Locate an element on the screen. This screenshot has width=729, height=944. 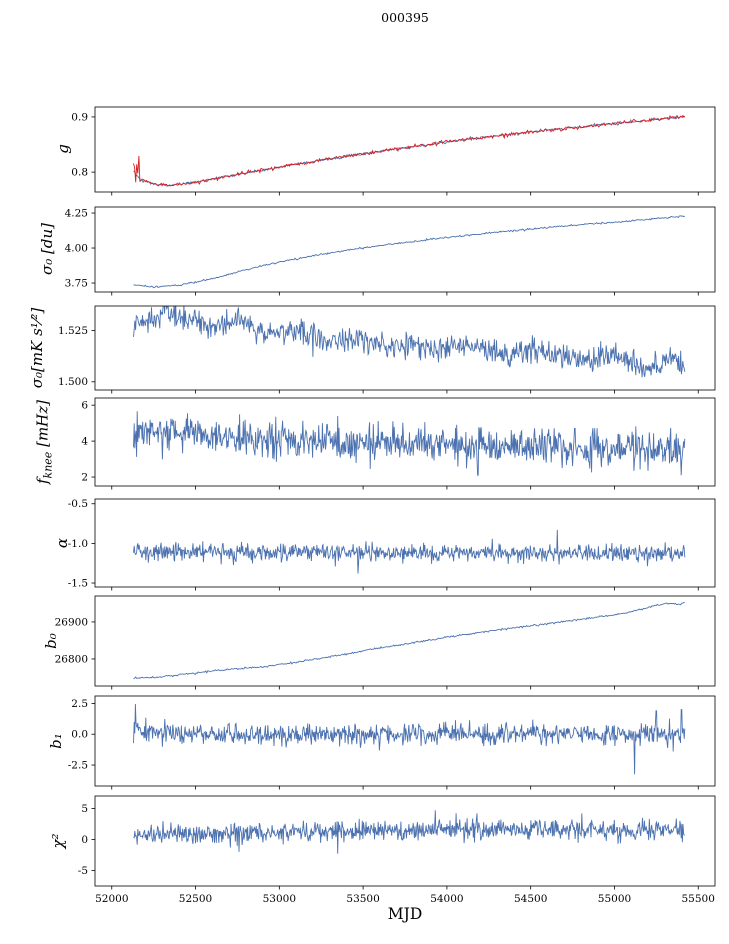
series-g-fit is located at coordinates (409, 150).